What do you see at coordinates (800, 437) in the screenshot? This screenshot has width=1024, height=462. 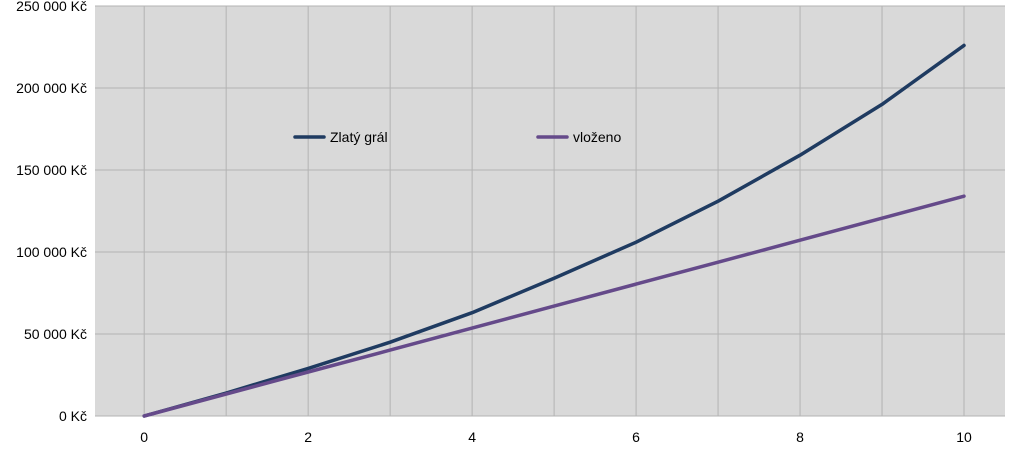 I see `x-tick-label: 8` at bounding box center [800, 437].